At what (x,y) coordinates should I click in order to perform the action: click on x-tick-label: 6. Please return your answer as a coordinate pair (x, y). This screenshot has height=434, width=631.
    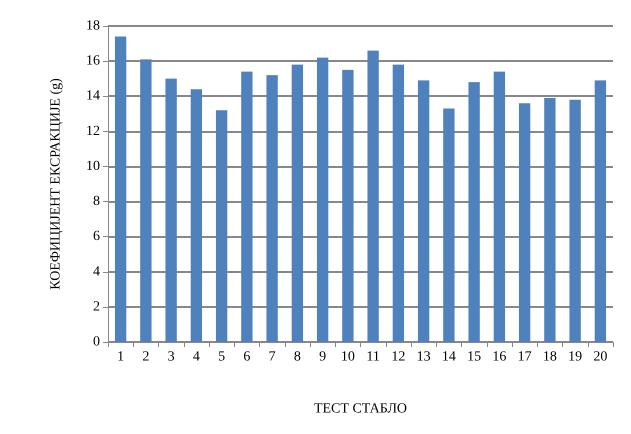
    Looking at the image, I should click on (246, 357).